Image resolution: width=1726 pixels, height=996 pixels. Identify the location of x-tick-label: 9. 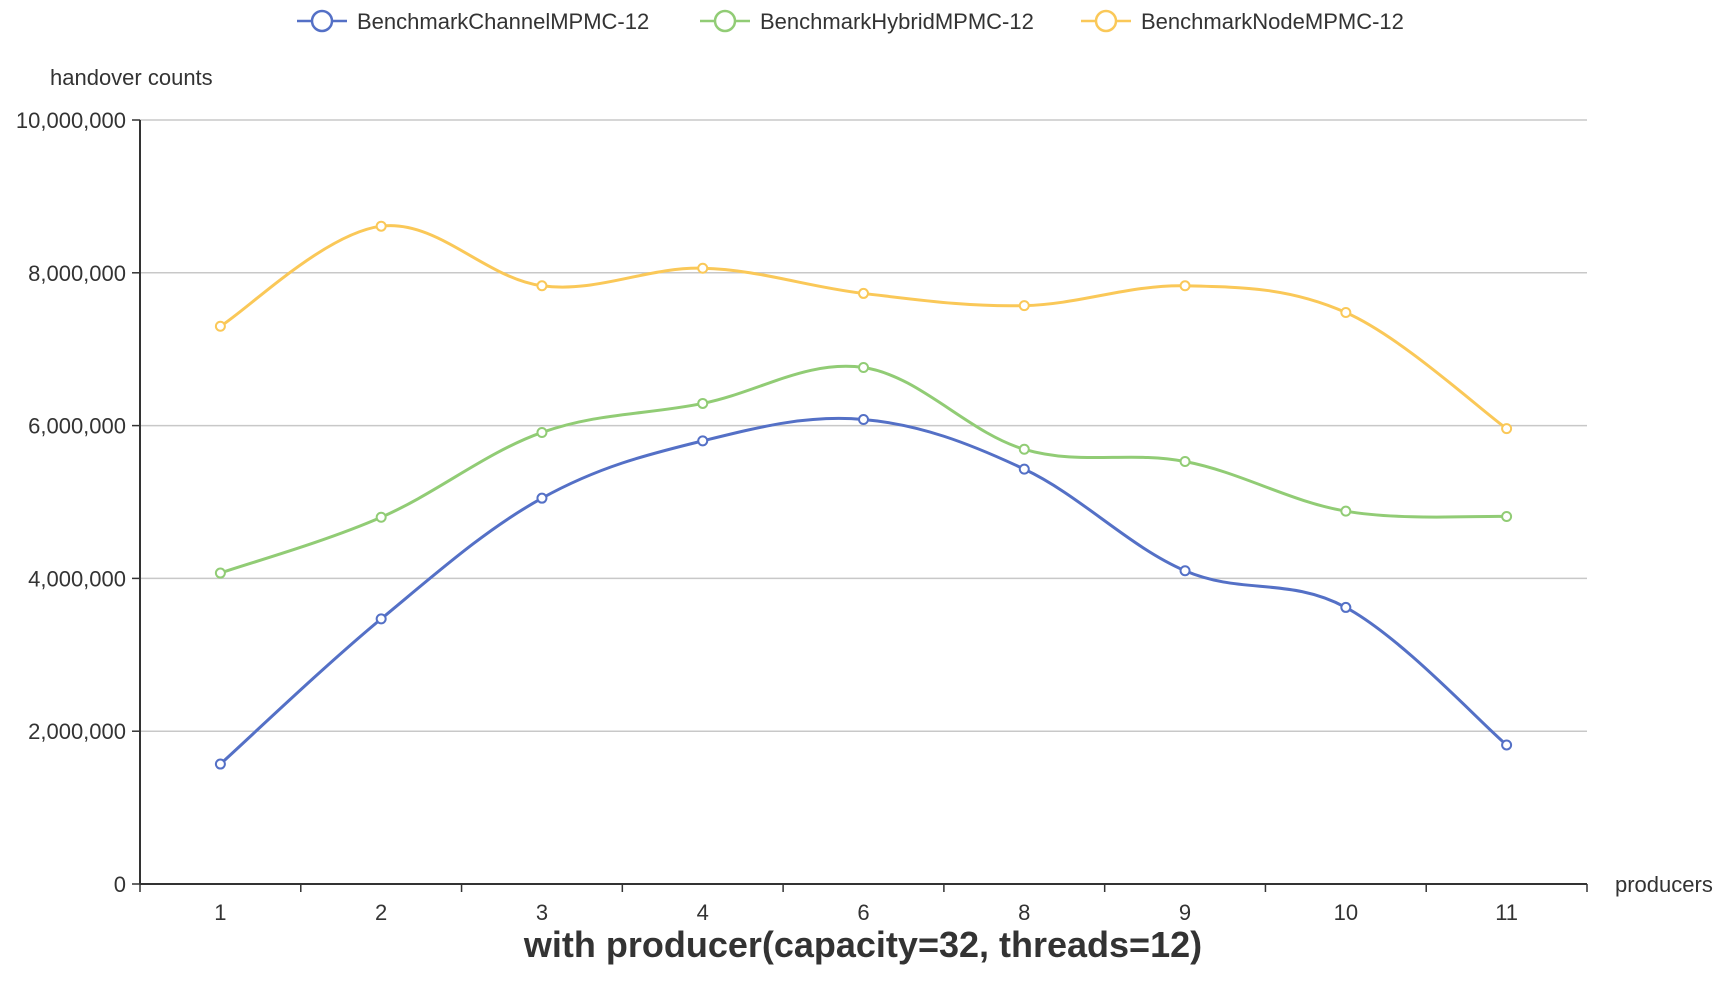
(1185, 912).